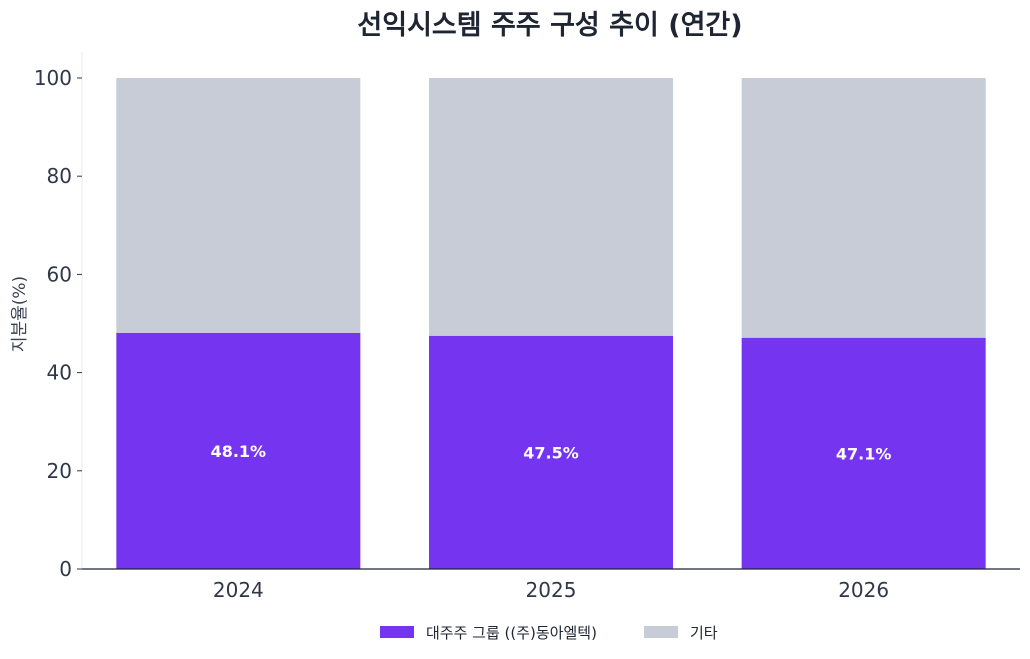 The width and height of the screenshot is (1030, 659). I want to click on bar-data-label: 47.5%, so click(551, 452).